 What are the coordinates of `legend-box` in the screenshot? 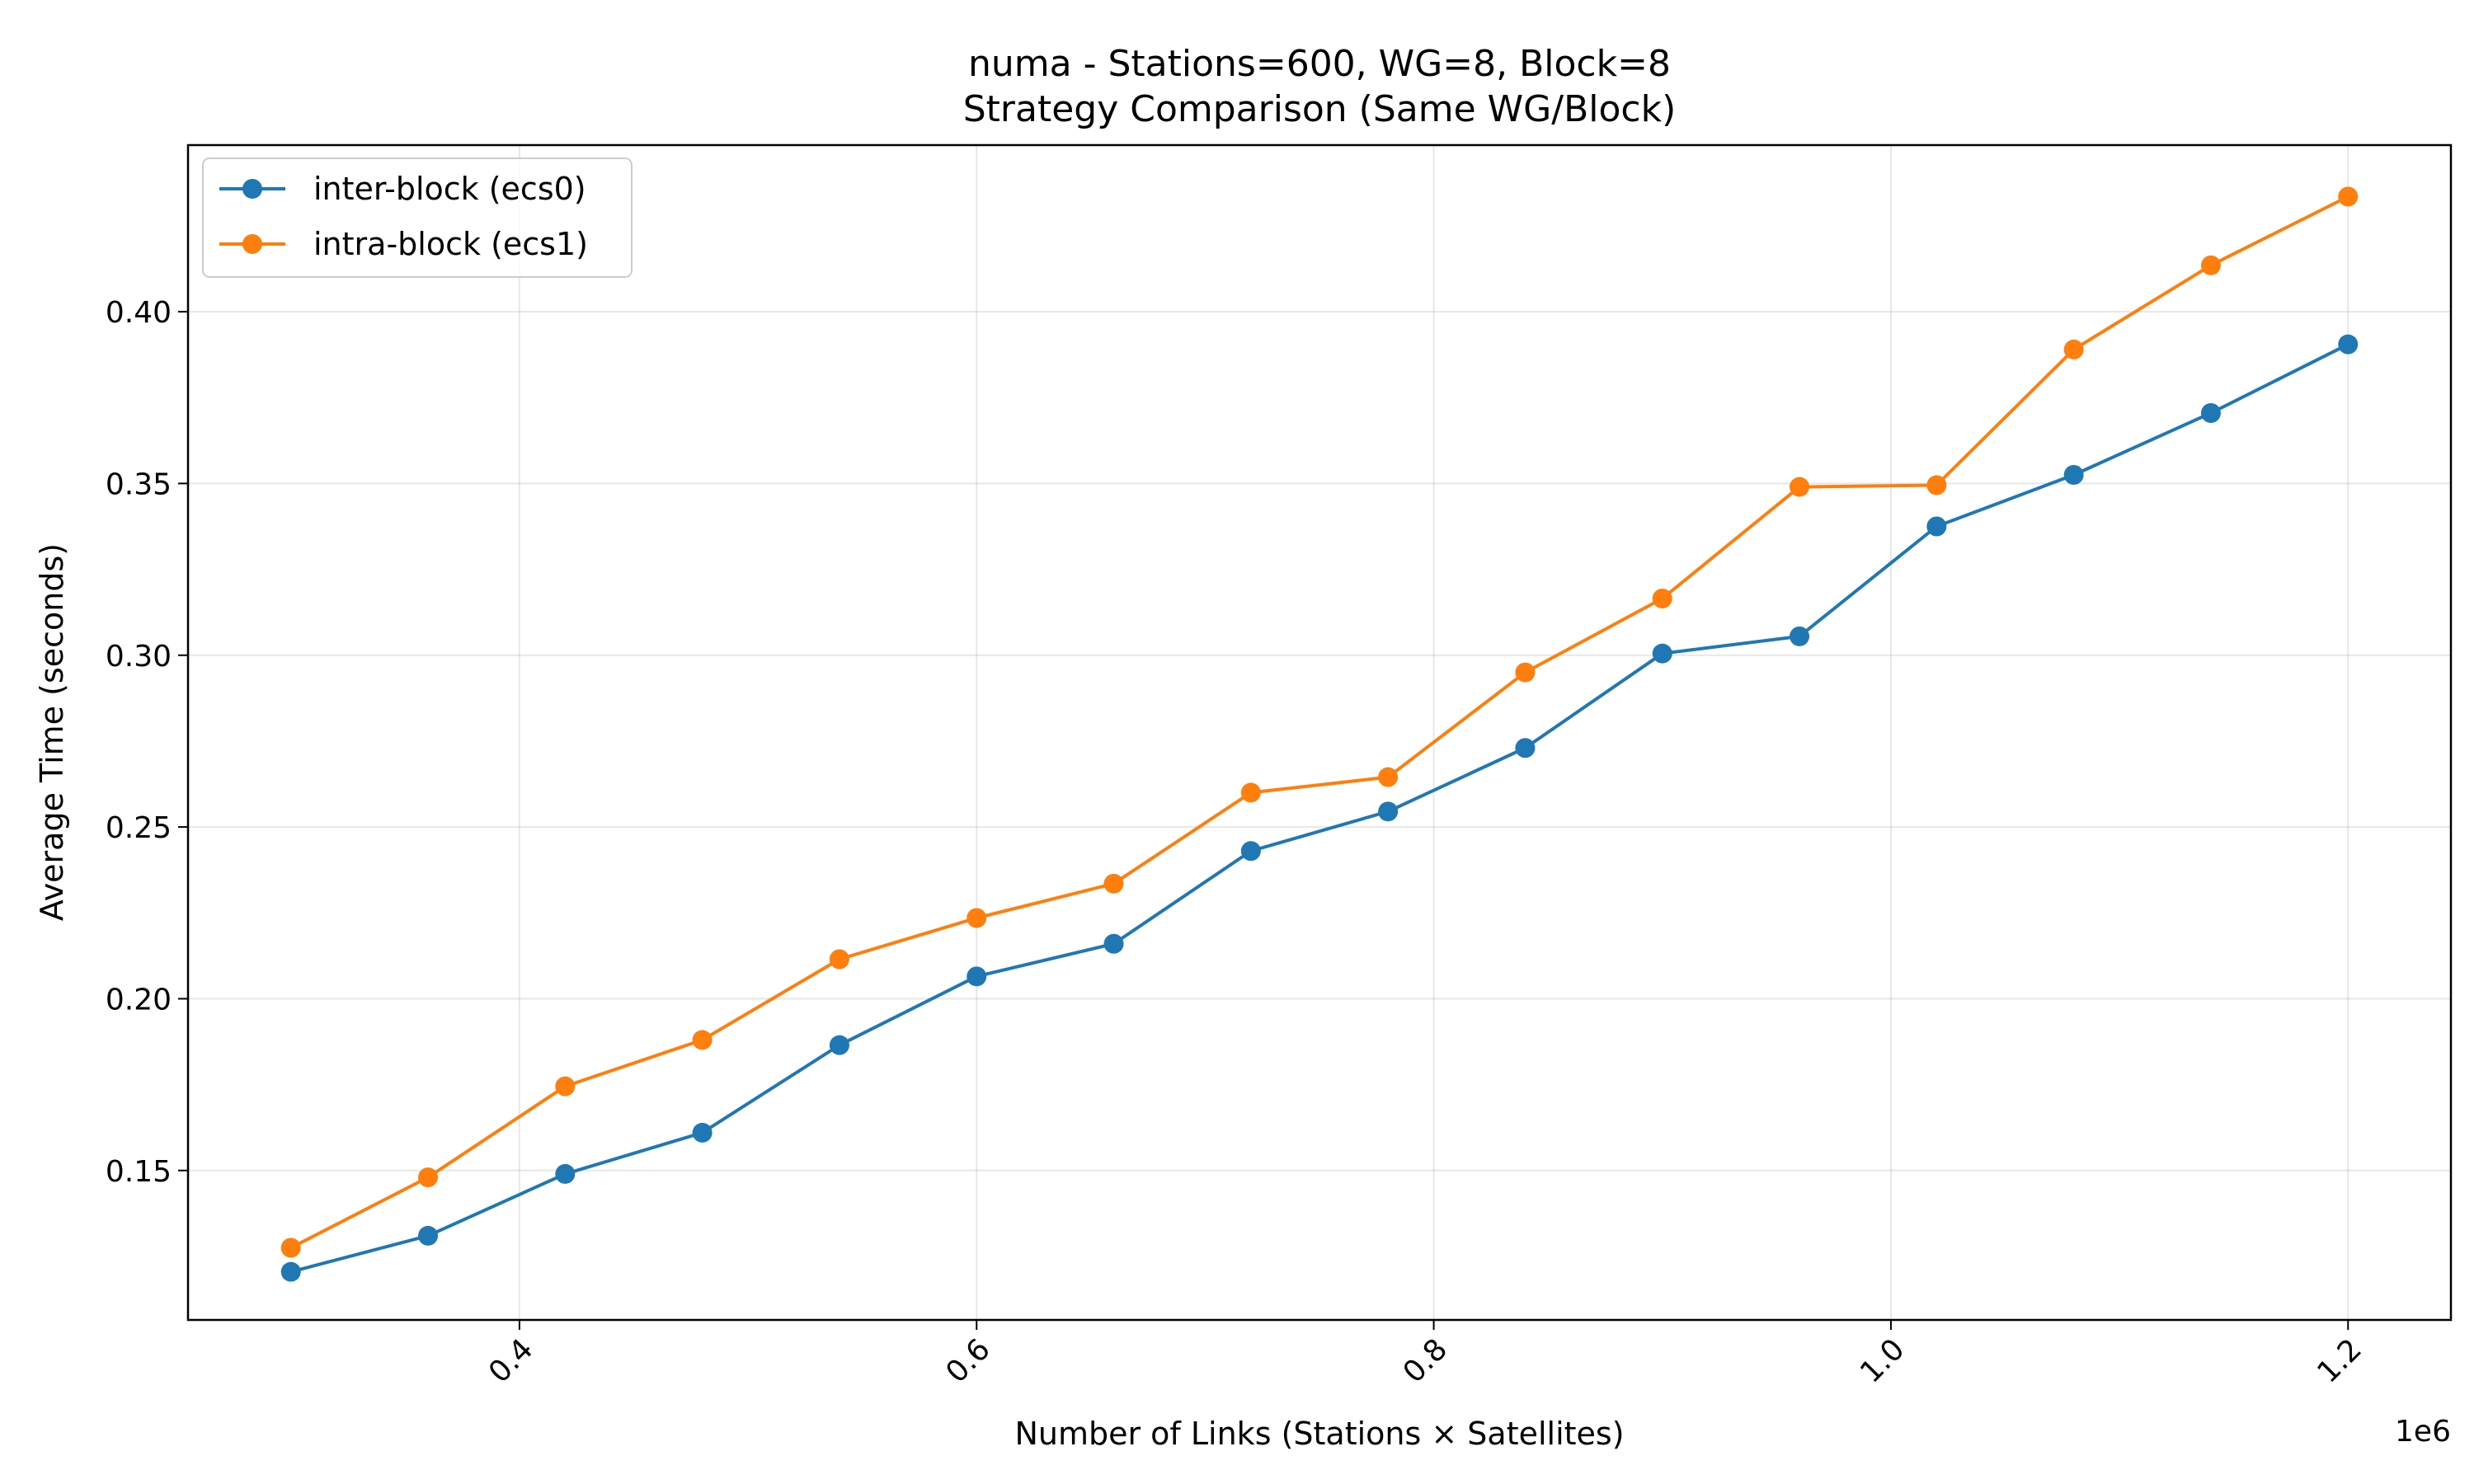 It's located at (417, 217).